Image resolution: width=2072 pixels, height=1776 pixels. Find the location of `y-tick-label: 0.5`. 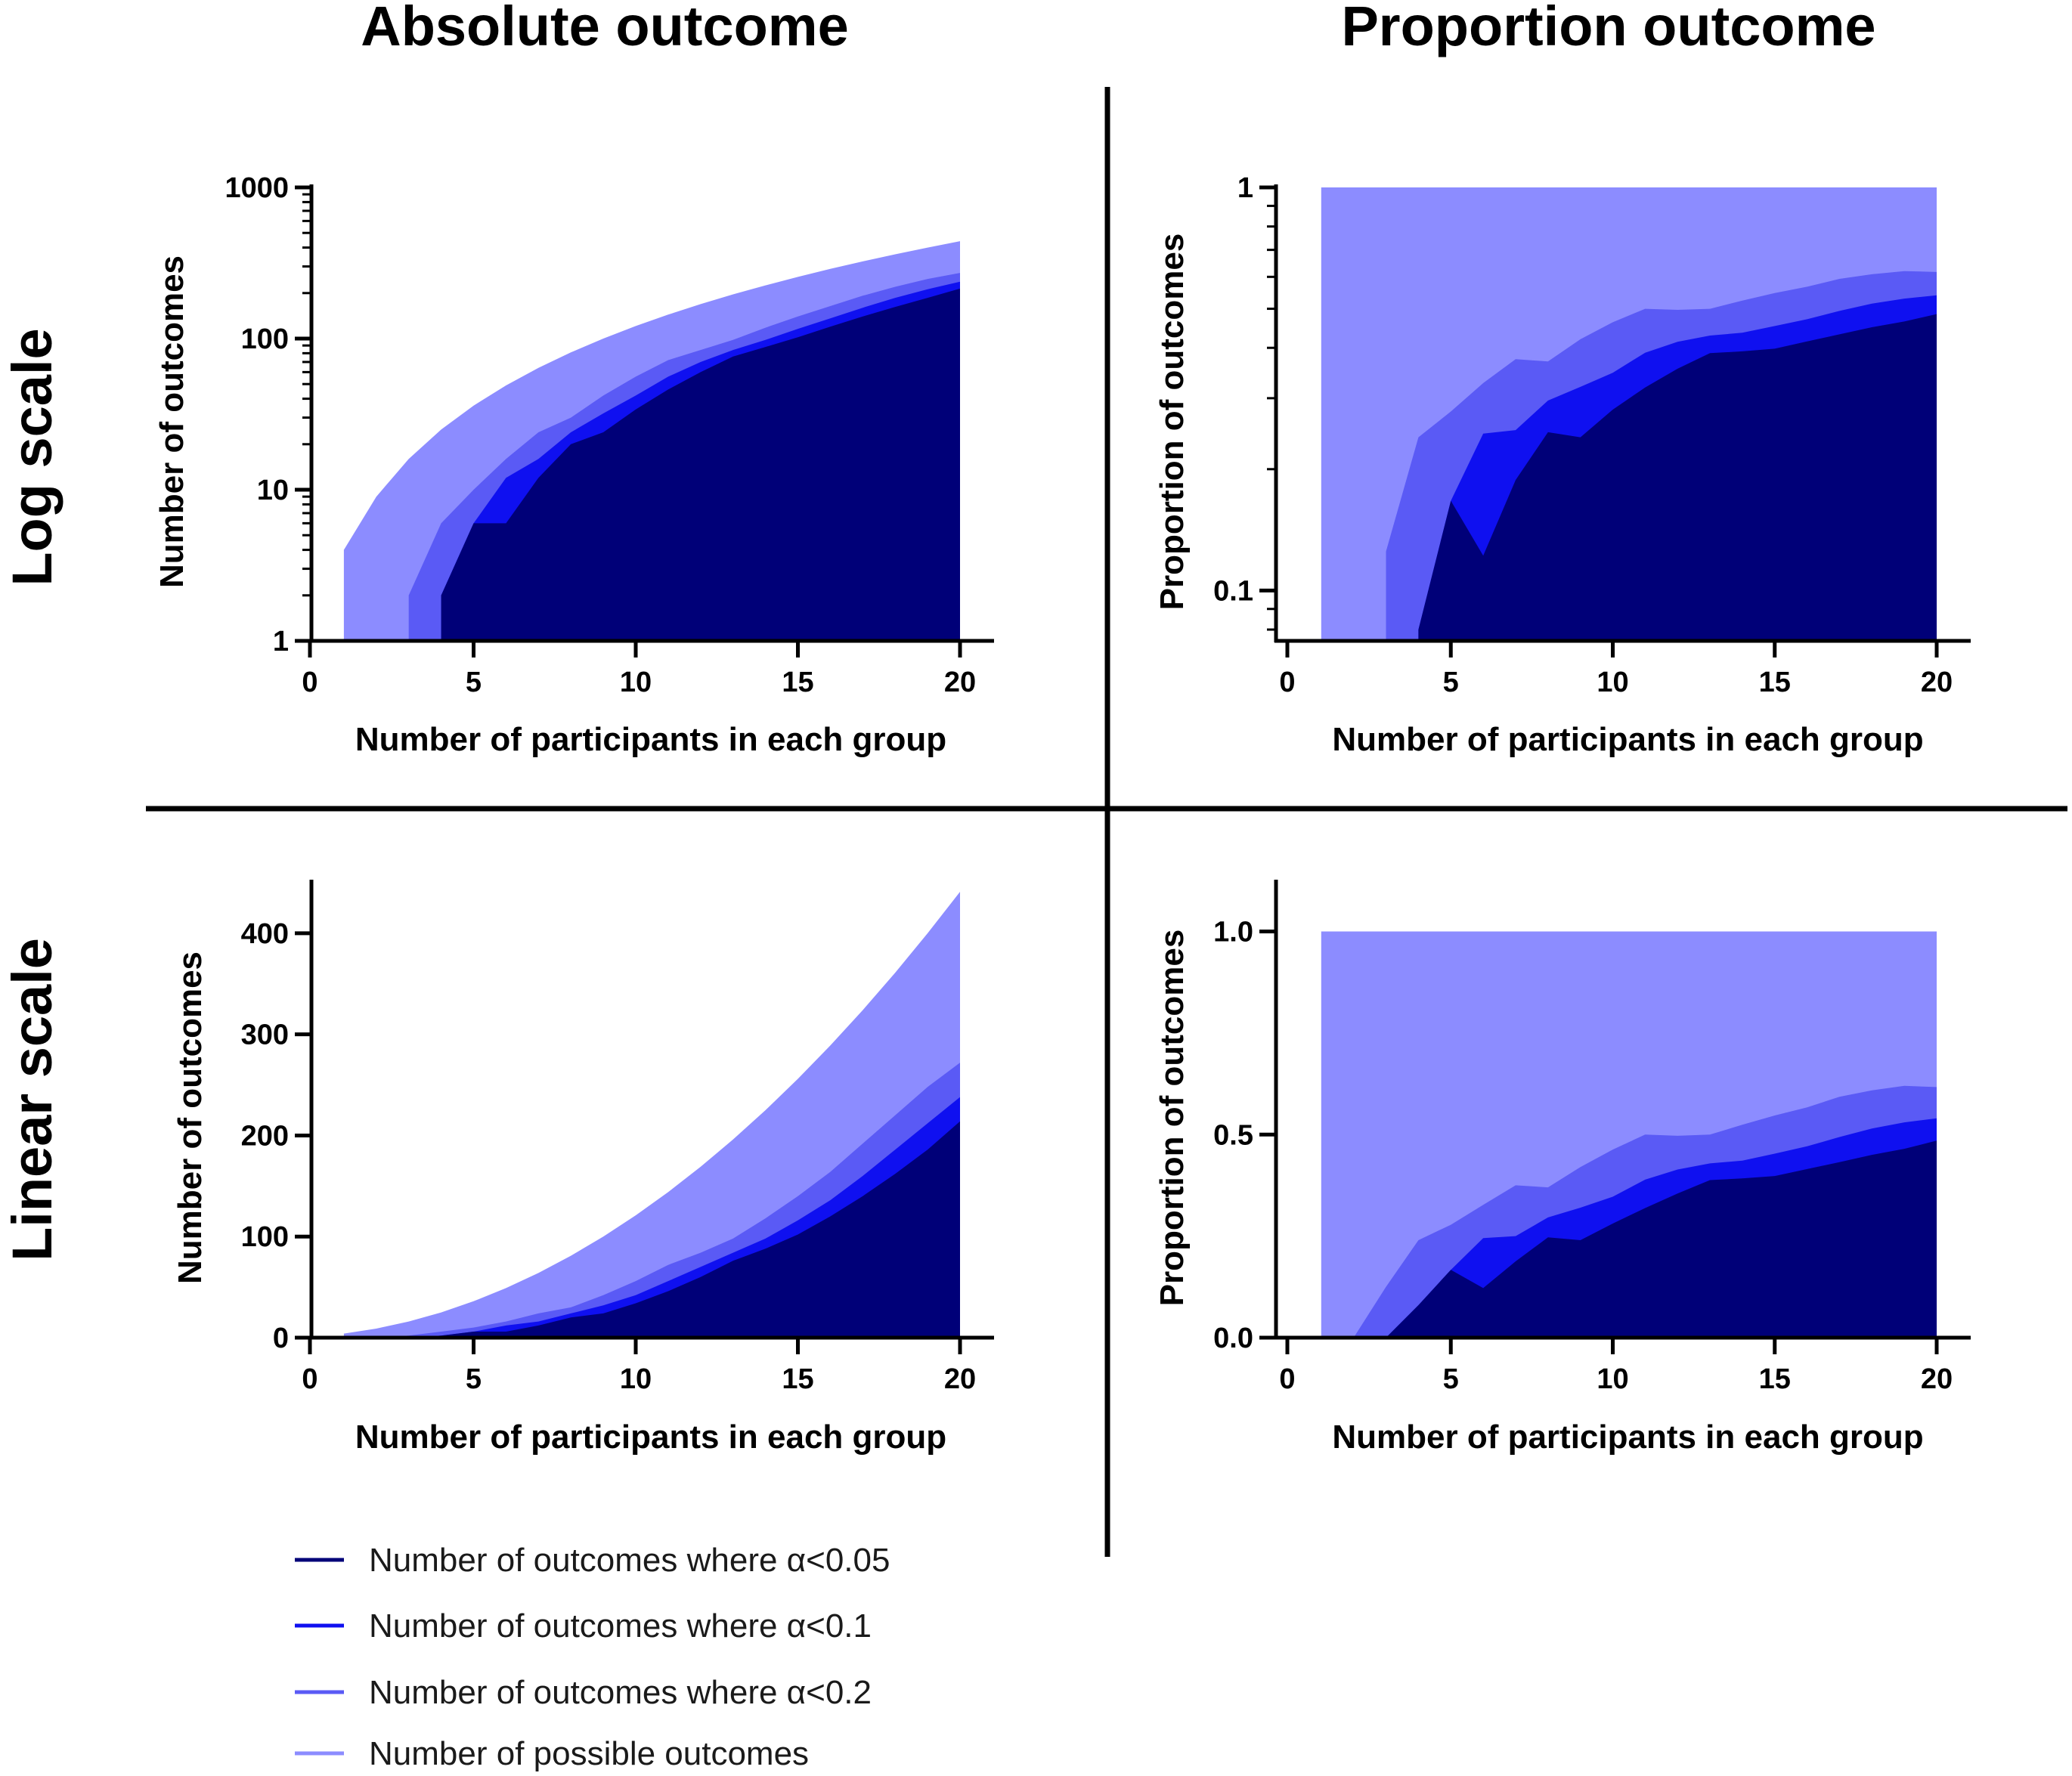

y-tick-label: 0.5 is located at coordinates (1233, 1135).